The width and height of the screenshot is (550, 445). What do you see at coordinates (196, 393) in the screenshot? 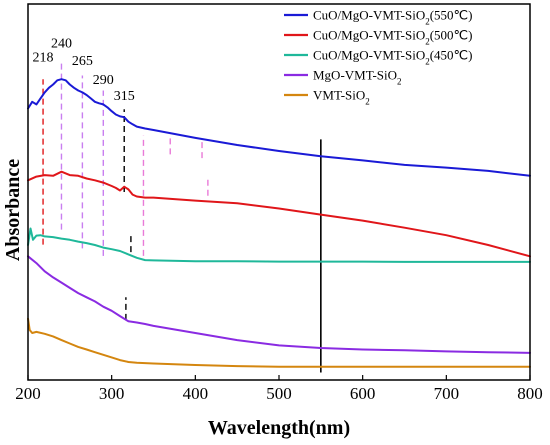
I see `x-tick-label: 400` at bounding box center [196, 393].